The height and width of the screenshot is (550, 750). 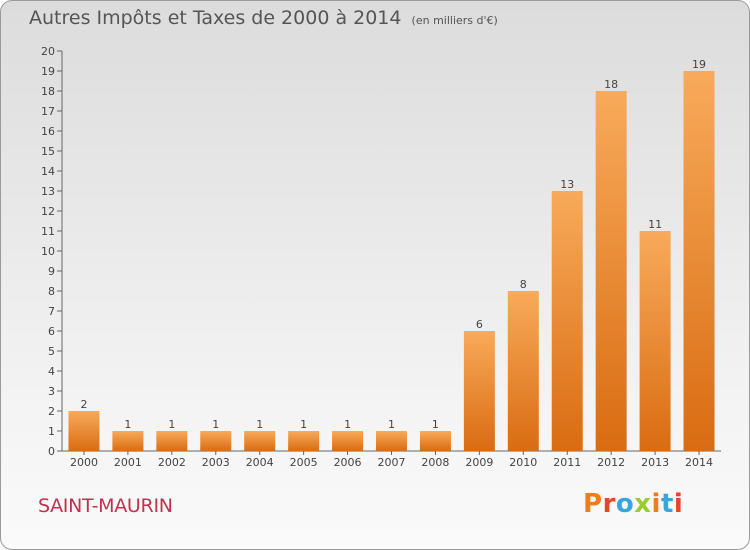 I want to click on bar-value-label: 18, so click(x=611, y=84).